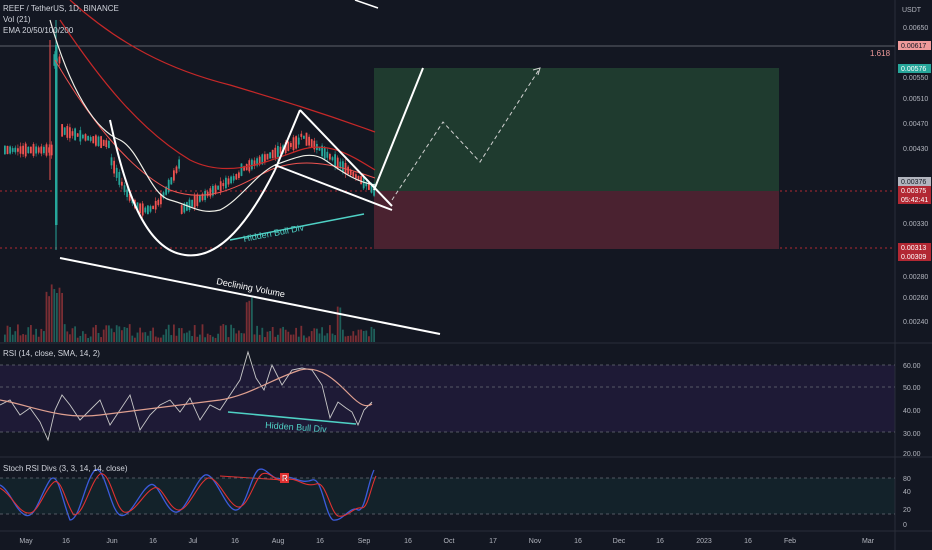  Describe the element at coordinates (192, 188) in the screenshot. I see `cup-curve` at that location.